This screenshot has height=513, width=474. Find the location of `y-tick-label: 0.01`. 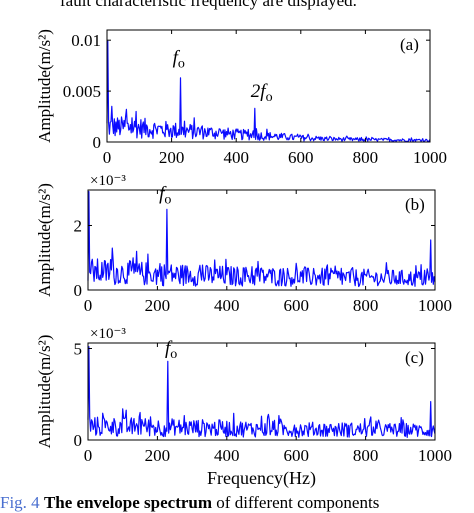

y-tick-label: 0.01 is located at coordinates (86, 40).